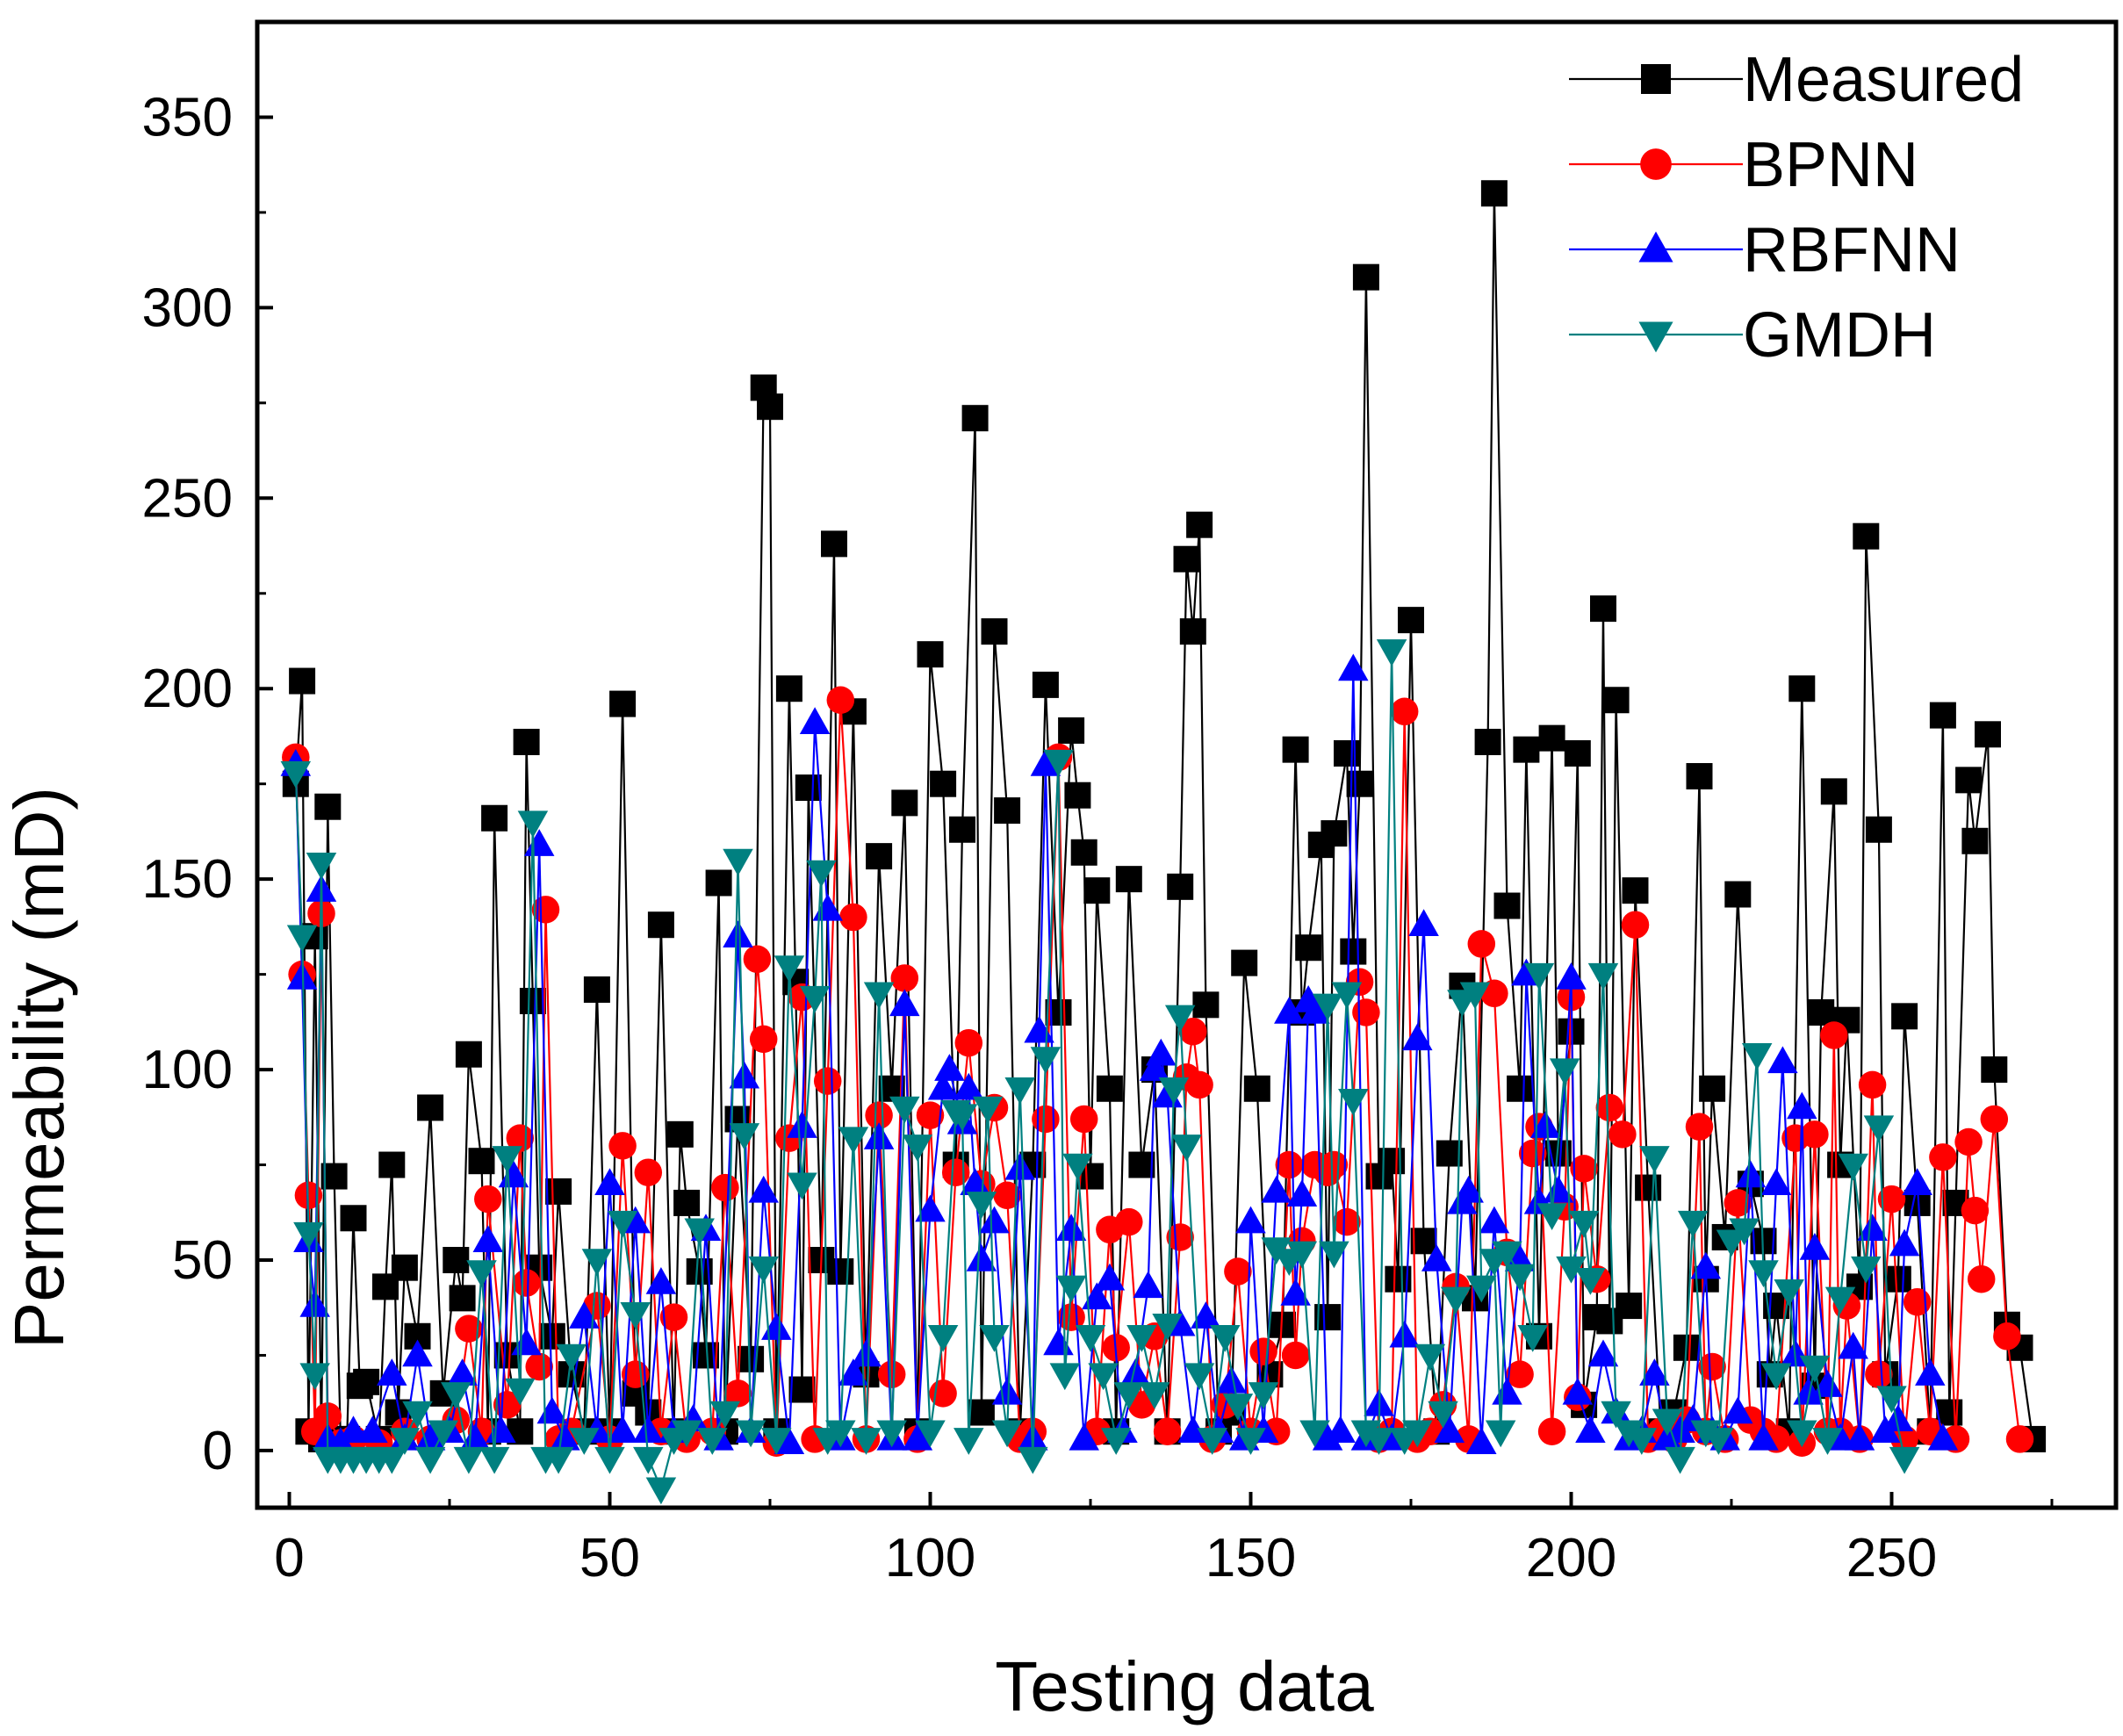  What do you see at coordinates (1655, 337) in the screenshot?
I see `legend-marker-gmdh` at bounding box center [1655, 337].